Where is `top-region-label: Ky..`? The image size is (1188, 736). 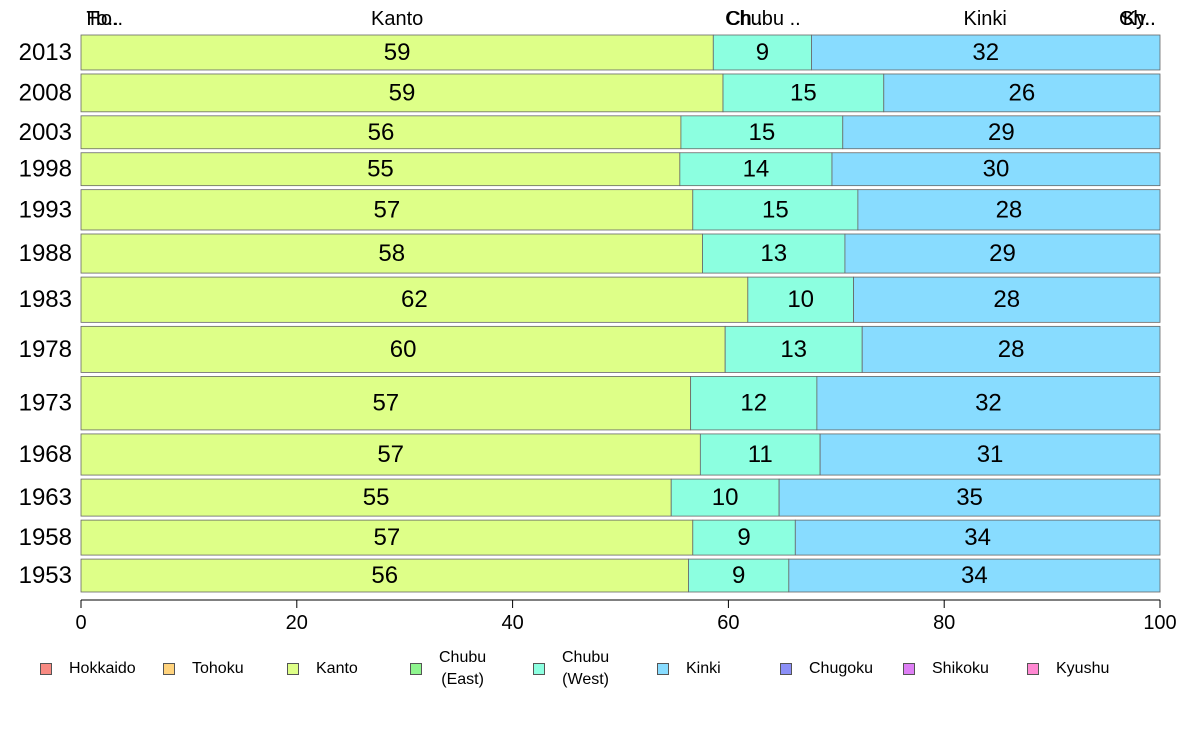
top-region-label: Ky.. is located at coordinates (1139, 19).